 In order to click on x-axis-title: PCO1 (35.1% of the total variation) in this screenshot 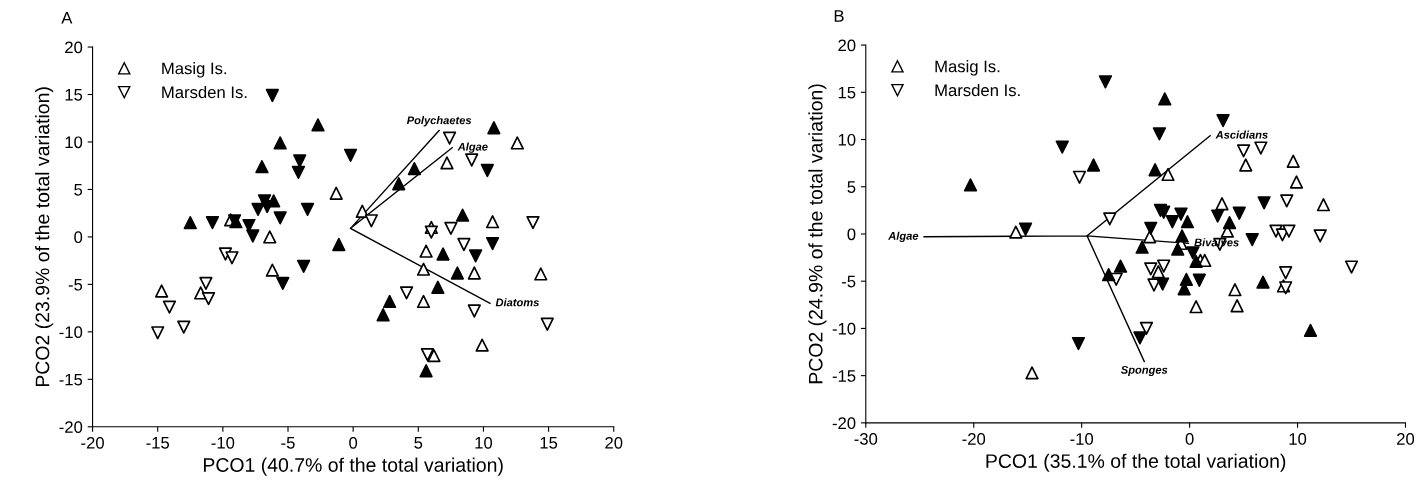, I will do `click(1136, 462)`.